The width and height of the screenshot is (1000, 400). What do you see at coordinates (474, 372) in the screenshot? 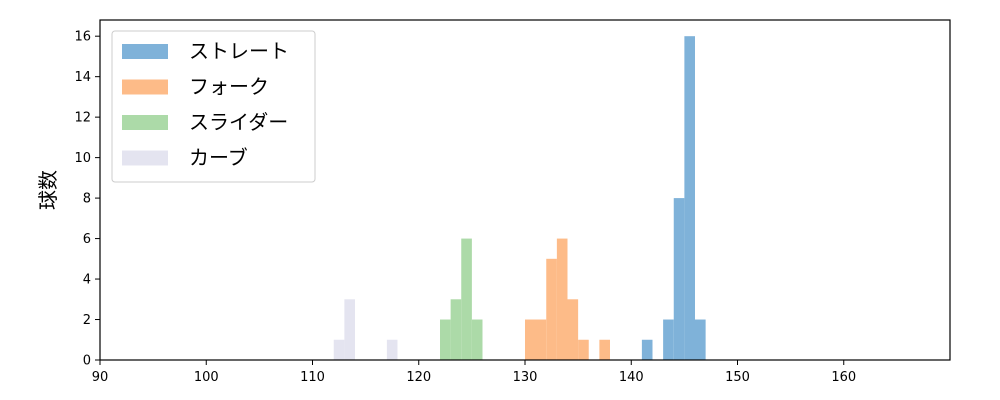
I see `x-axis: 90 100 110 120 130 140 150 160` at bounding box center [474, 372].